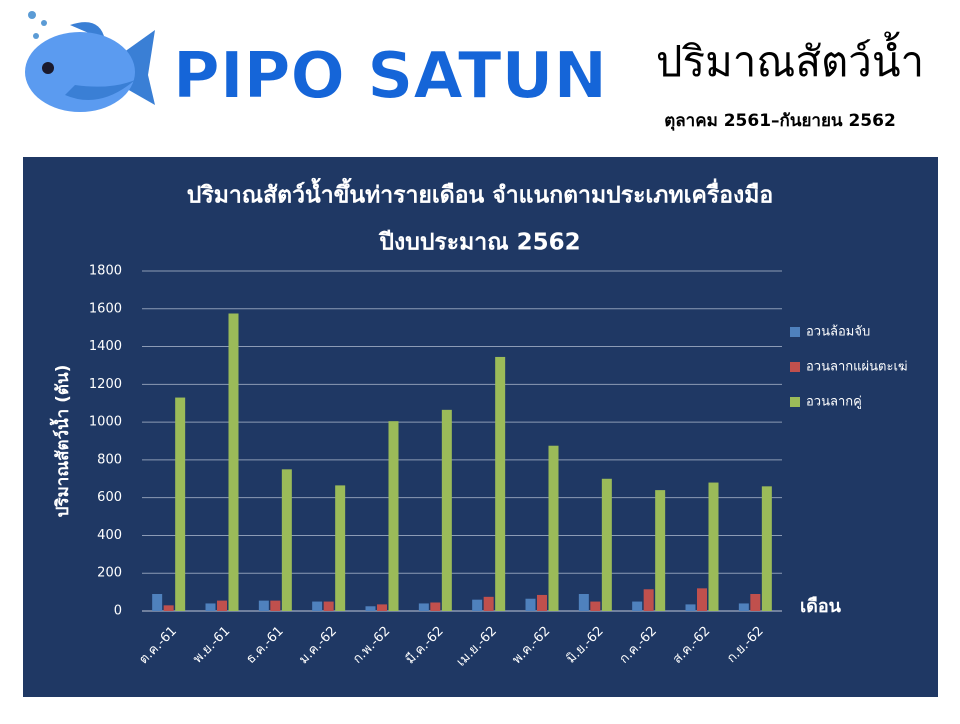 The width and height of the screenshot is (960, 724). What do you see at coordinates (109, 535) in the screenshot?
I see `y-tick-label: 400` at bounding box center [109, 535].